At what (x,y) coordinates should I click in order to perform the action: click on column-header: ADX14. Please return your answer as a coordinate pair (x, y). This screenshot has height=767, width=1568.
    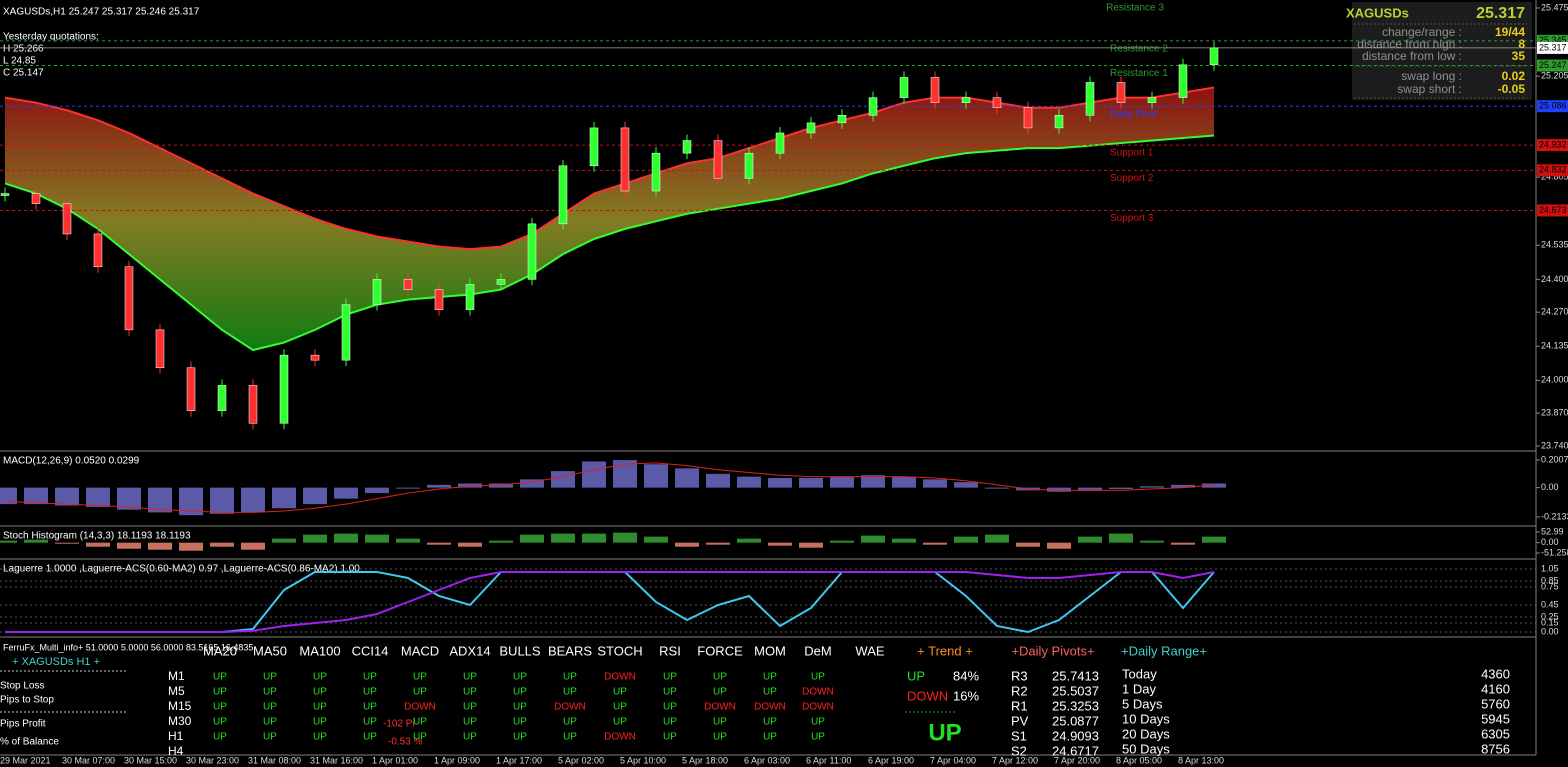
    Looking at the image, I should click on (469, 650).